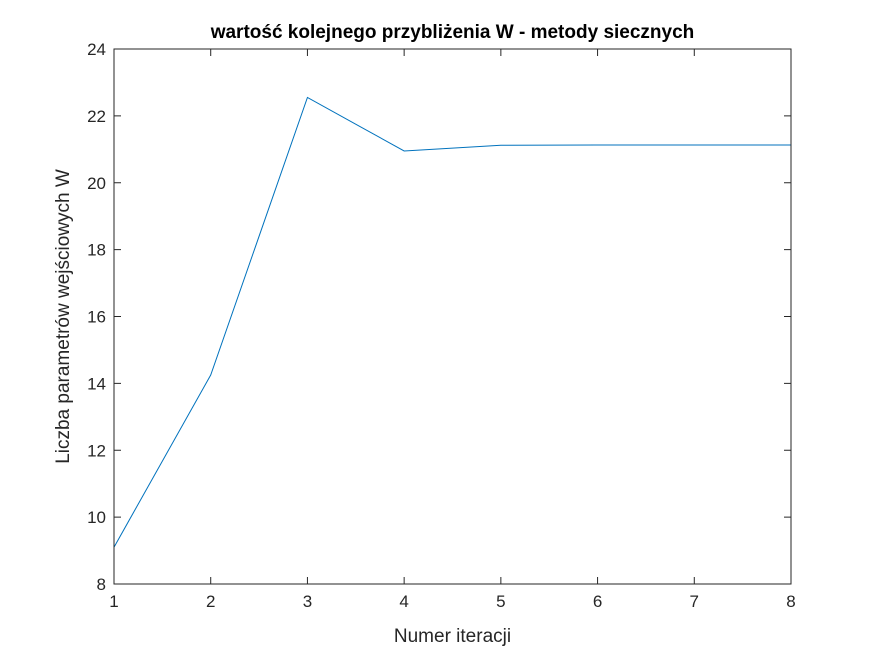 The image size is (875, 656). Describe the element at coordinates (790, 601) in the screenshot. I see `x-tick-label: 8` at that location.